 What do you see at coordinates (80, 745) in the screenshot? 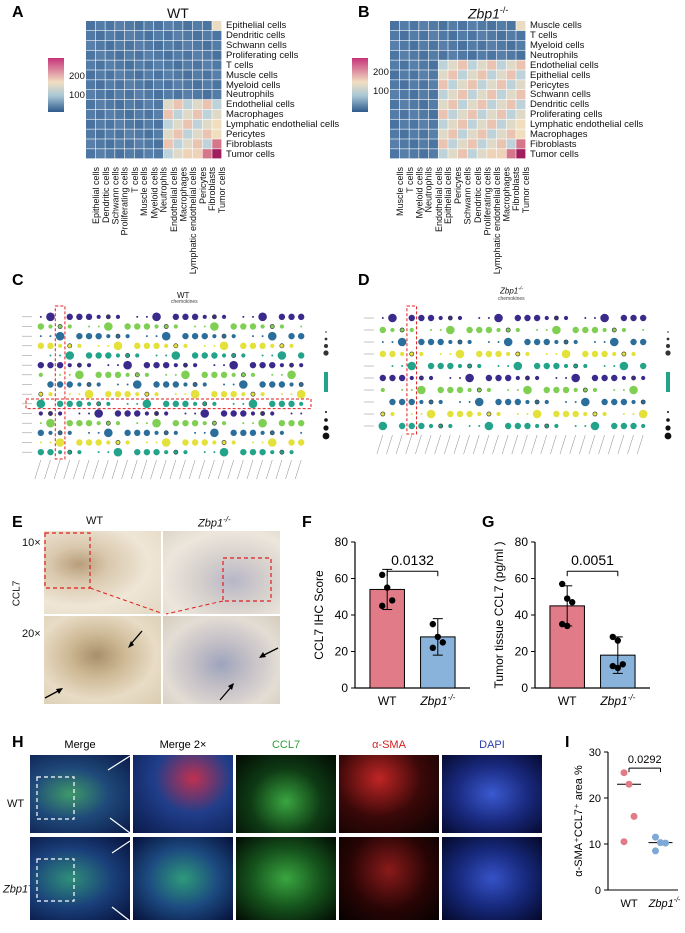
I see `panel-h-col-label: Merge` at bounding box center [80, 745].